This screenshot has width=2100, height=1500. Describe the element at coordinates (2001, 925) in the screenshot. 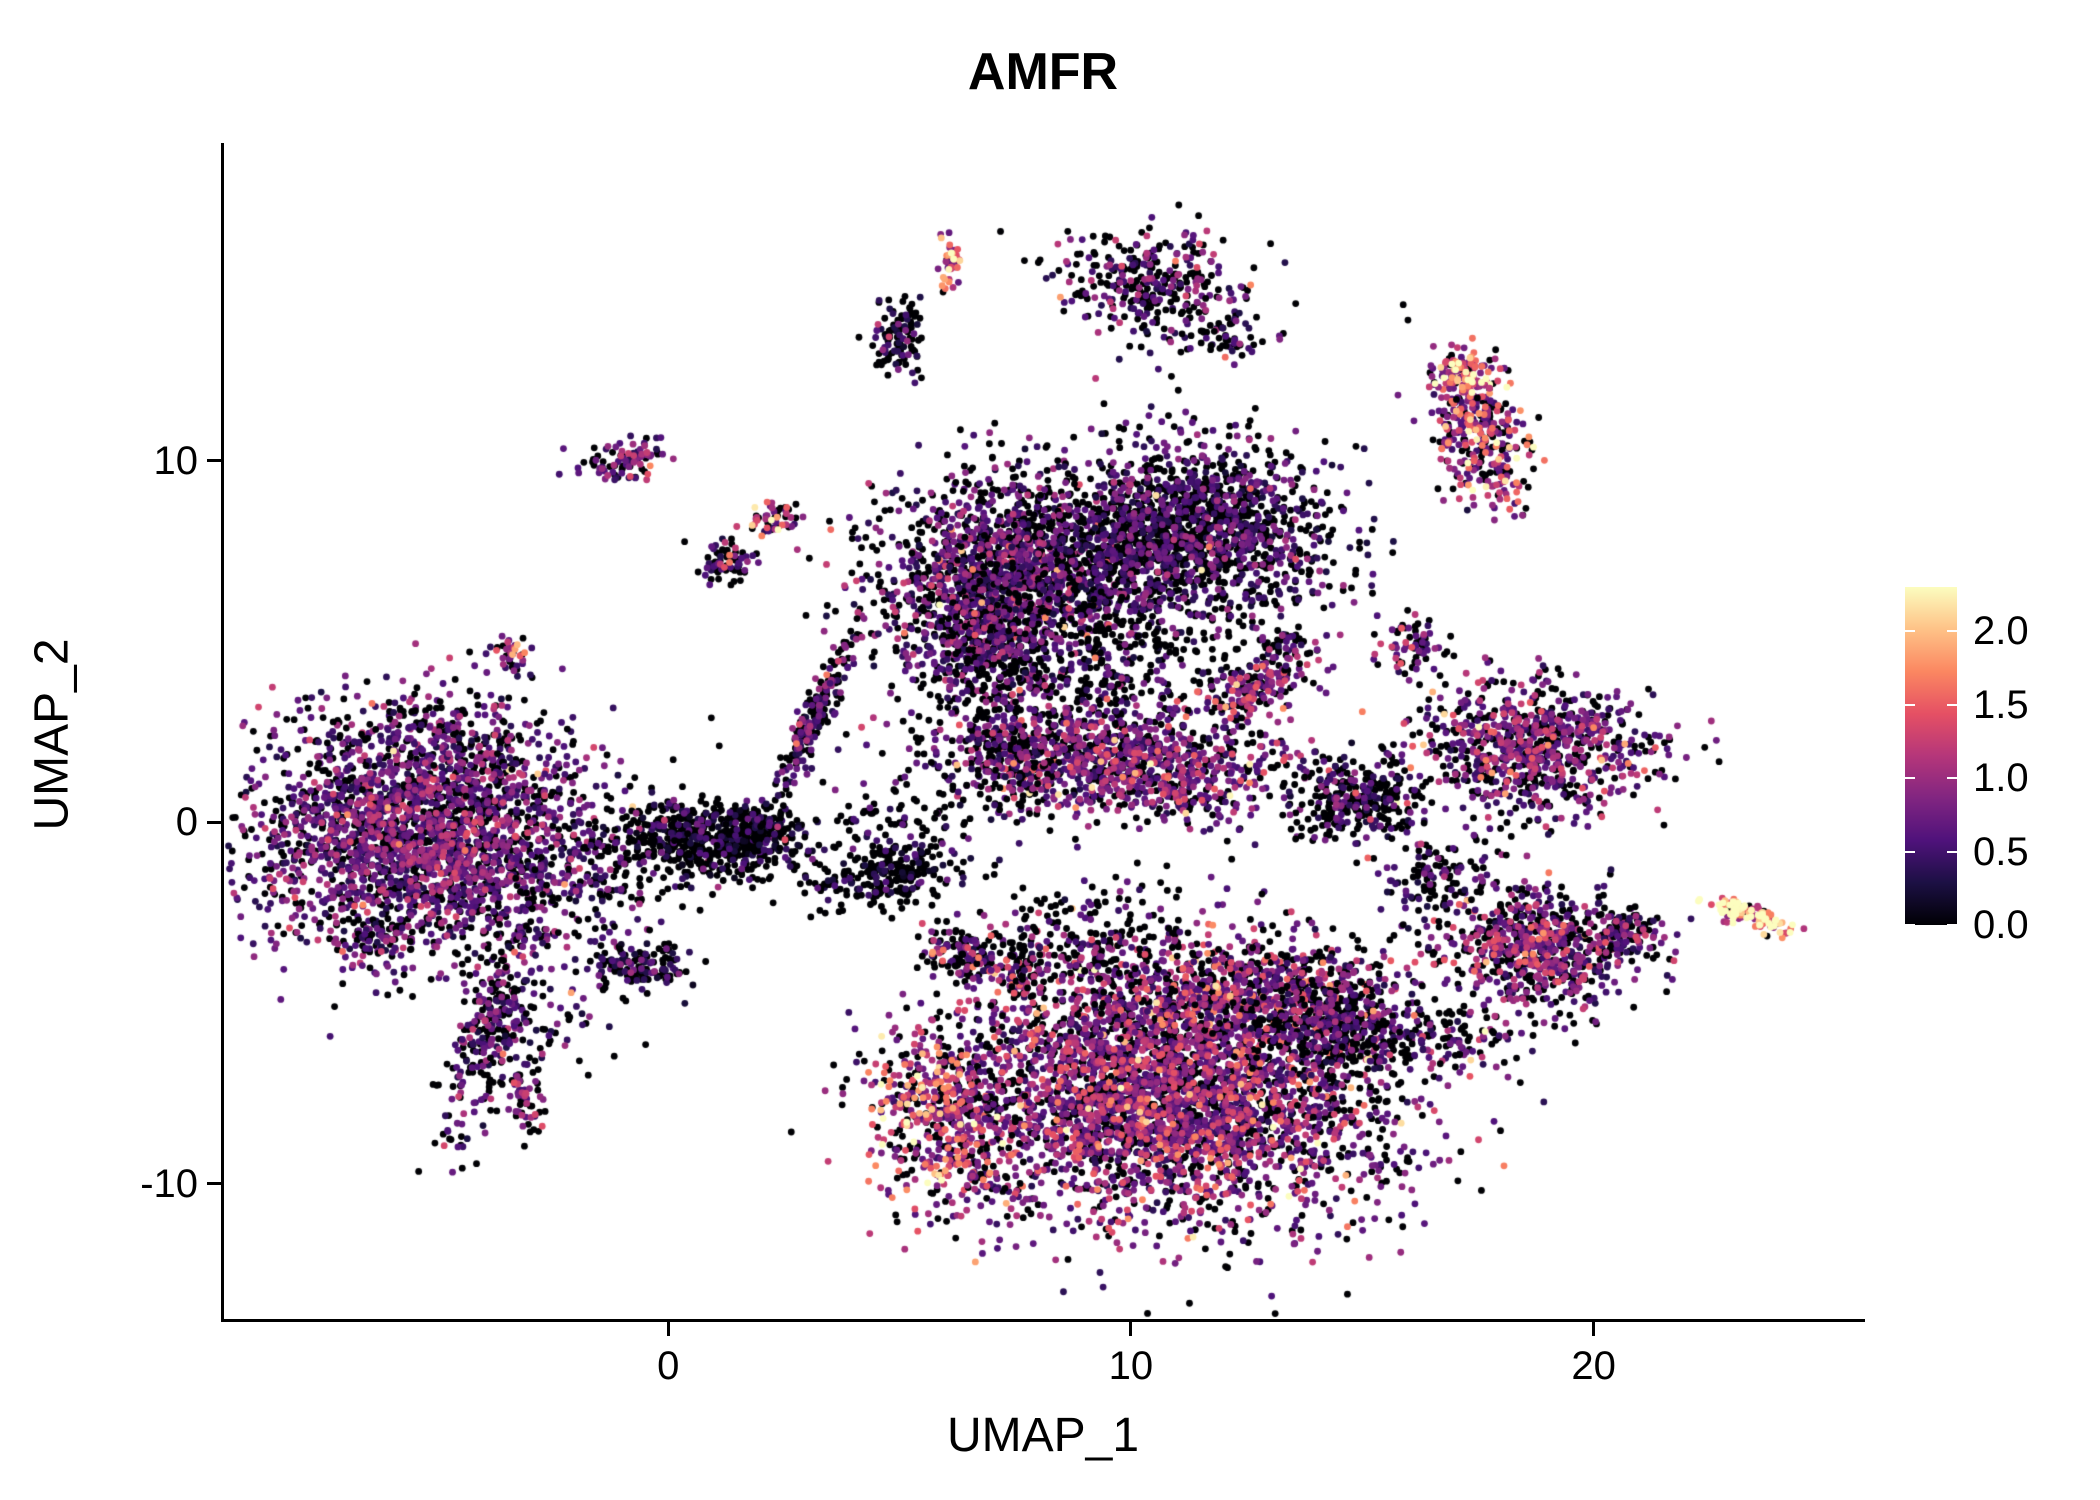

I see `colorbar-tick-label: 0.0` at that location.